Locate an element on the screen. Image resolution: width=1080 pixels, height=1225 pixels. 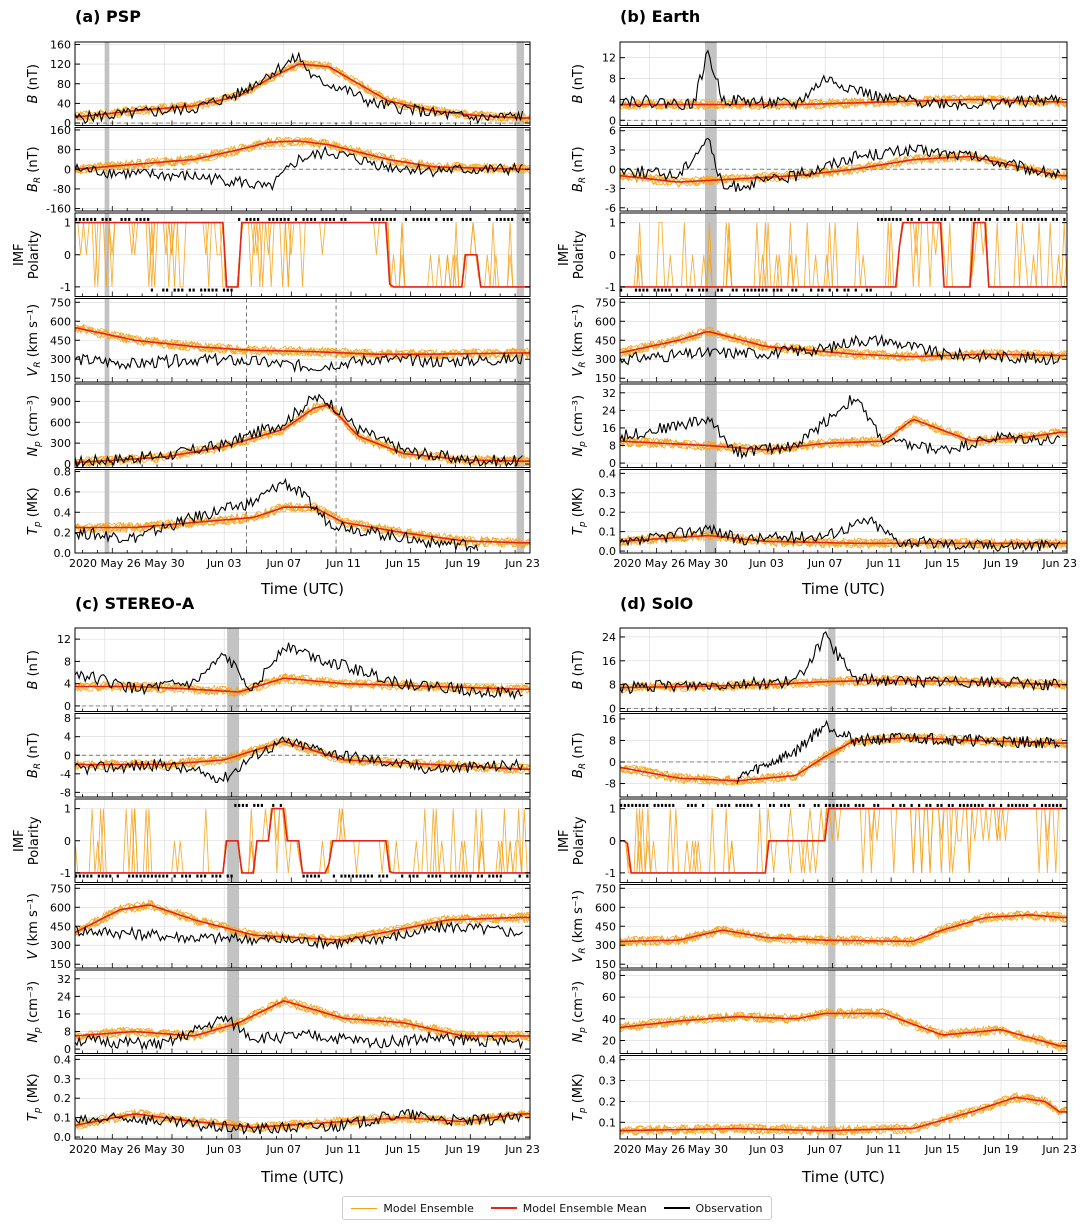
subplot-5: 0 8 16 24 32 Np (cm⁻³) is located at coordinates (819, 426).